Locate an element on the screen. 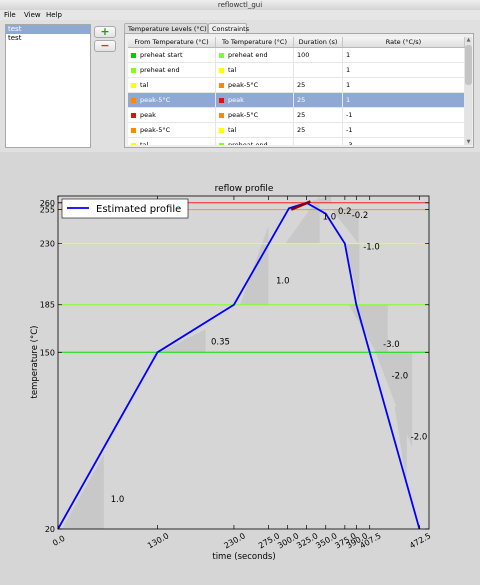  y-tick-label: 260 is located at coordinates (47, 203).